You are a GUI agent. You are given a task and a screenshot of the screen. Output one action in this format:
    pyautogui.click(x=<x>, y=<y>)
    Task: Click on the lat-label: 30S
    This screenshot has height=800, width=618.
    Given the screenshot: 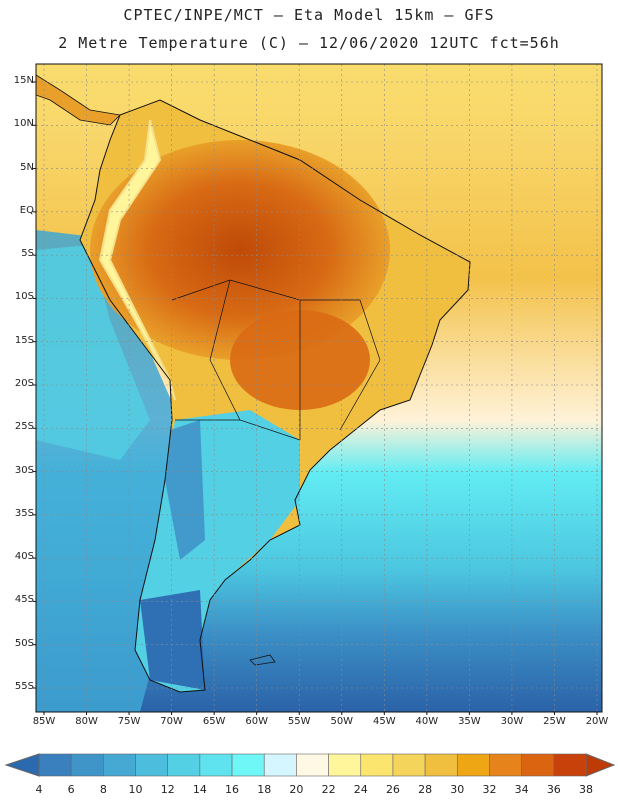 What is the action you would take?
    pyautogui.click(x=24, y=470)
    